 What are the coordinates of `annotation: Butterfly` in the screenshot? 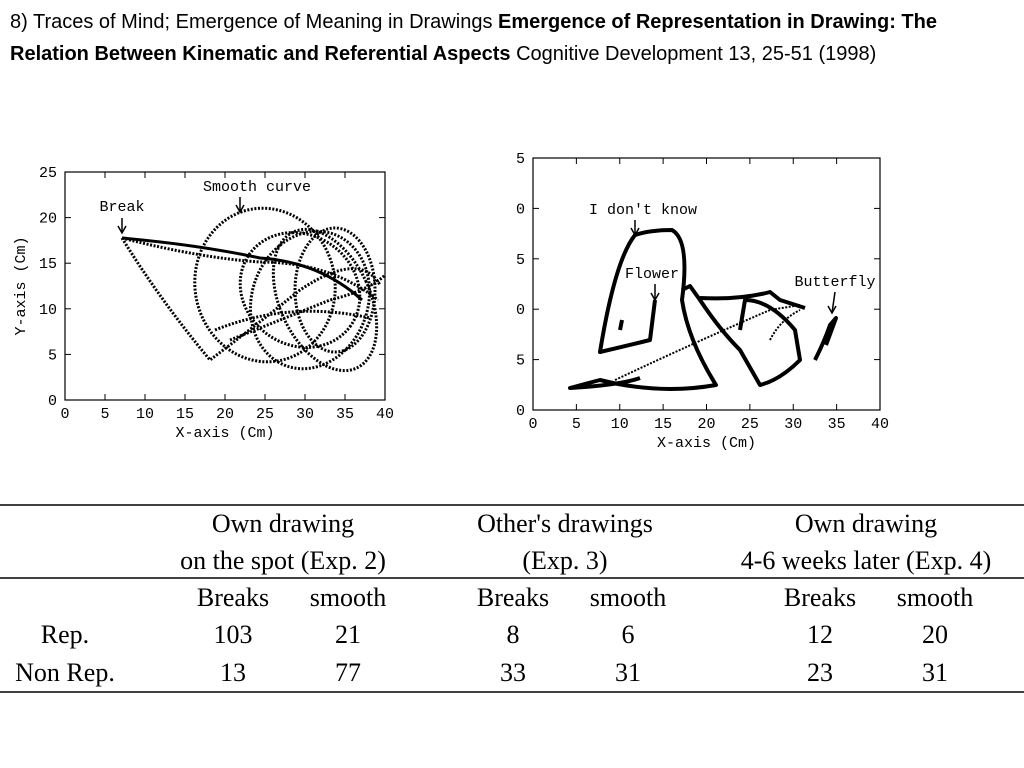 It's located at (834, 282).